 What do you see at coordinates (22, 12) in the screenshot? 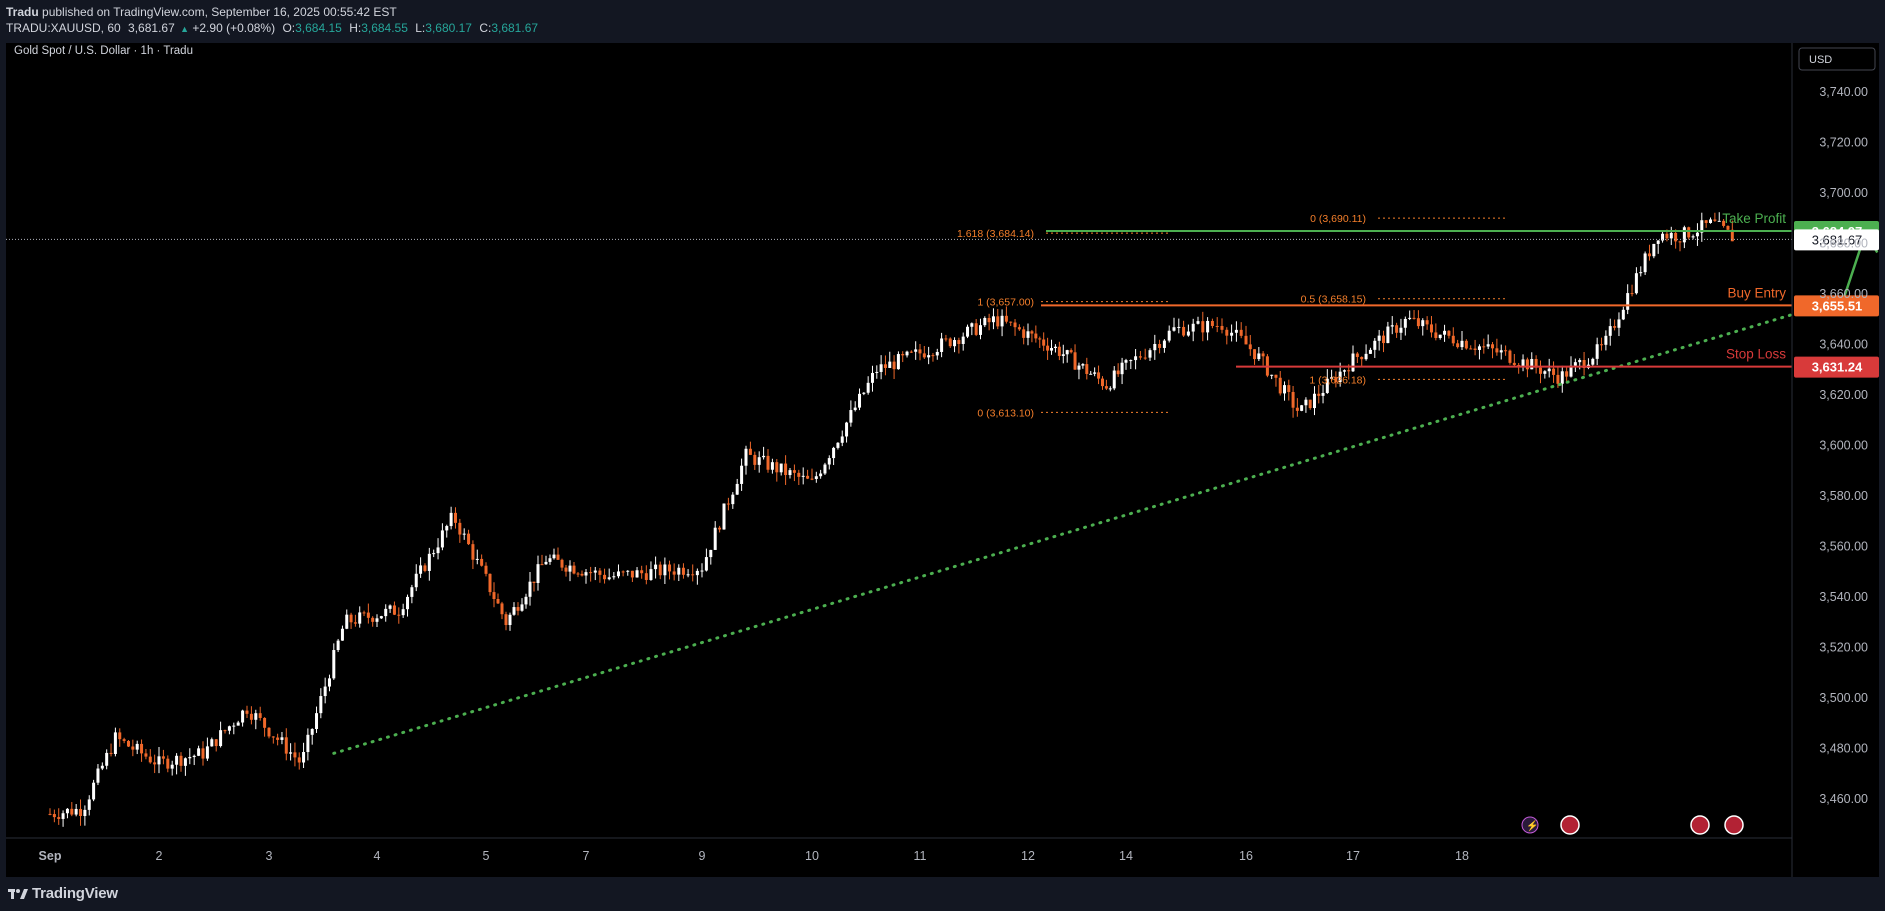
I see `publisher-name: Tradu` at bounding box center [22, 12].